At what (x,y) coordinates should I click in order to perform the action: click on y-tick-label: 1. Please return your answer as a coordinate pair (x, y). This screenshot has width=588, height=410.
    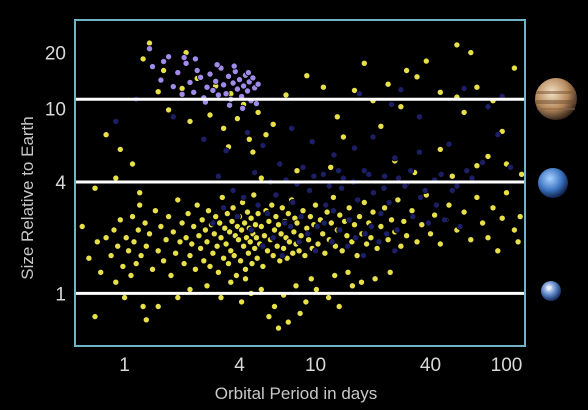
    Looking at the image, I should click on (60, 294).